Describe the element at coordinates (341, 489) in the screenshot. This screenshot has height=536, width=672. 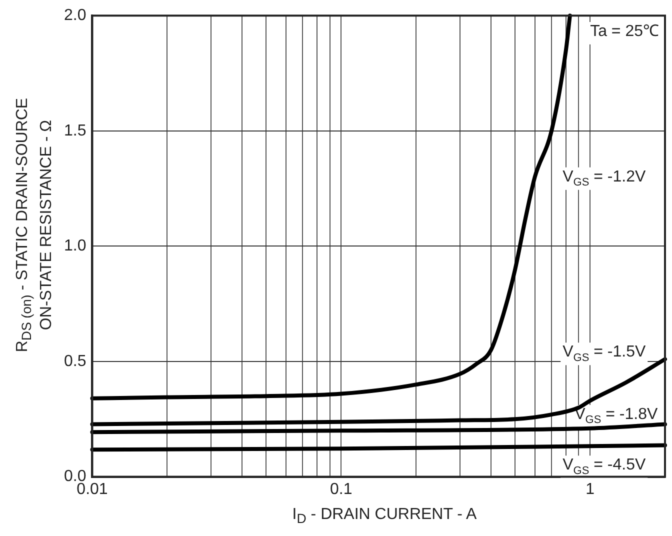
I see `x-tick-label: 0.1` at that location.